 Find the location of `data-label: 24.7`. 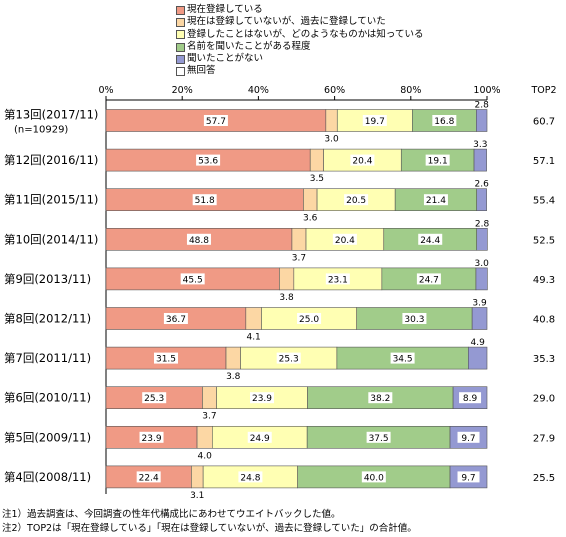

data-label: 24.7 is located at coordinates (429, 280).